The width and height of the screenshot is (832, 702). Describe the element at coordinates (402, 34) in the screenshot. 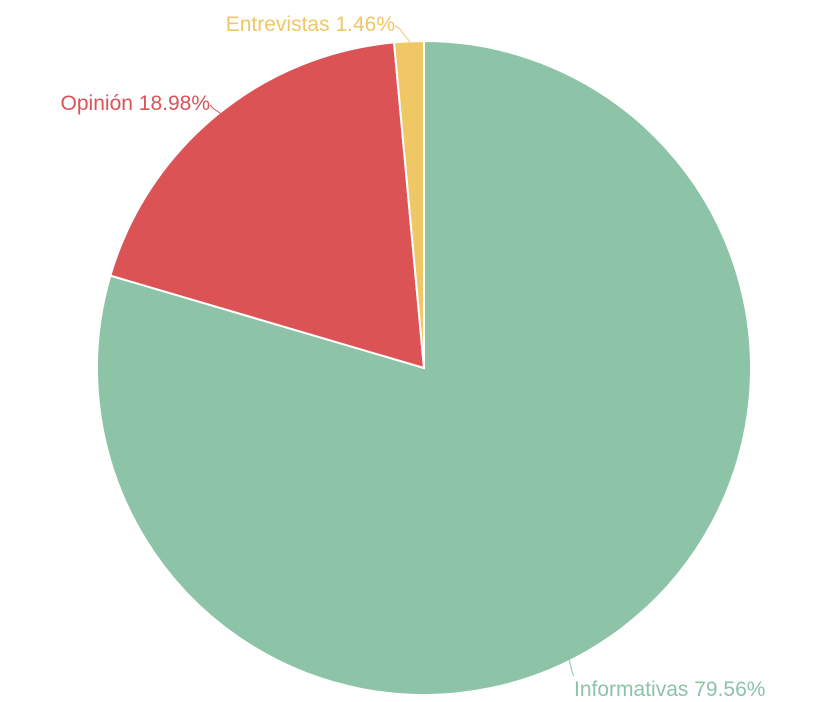

I see `leader-line-entrevistas` at that location.